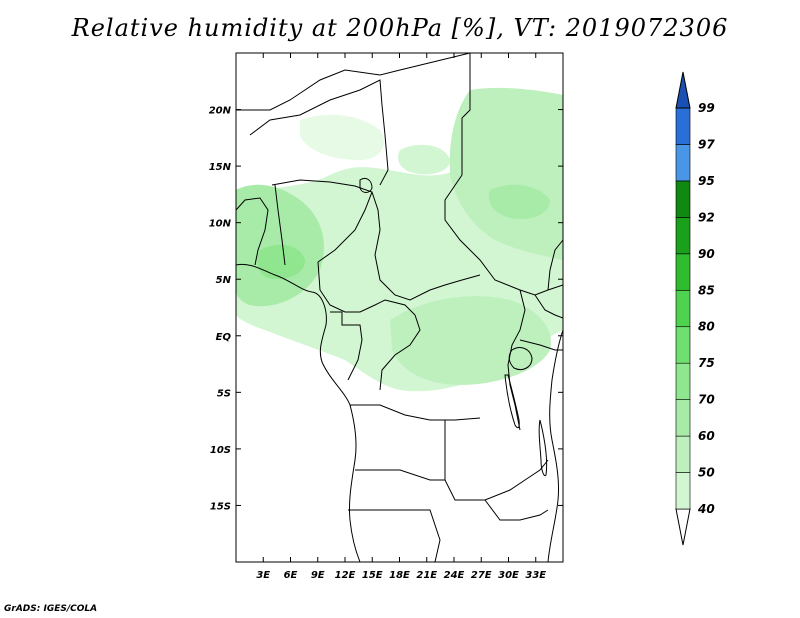  I want to click on border-drc-north, so click(400, 345).